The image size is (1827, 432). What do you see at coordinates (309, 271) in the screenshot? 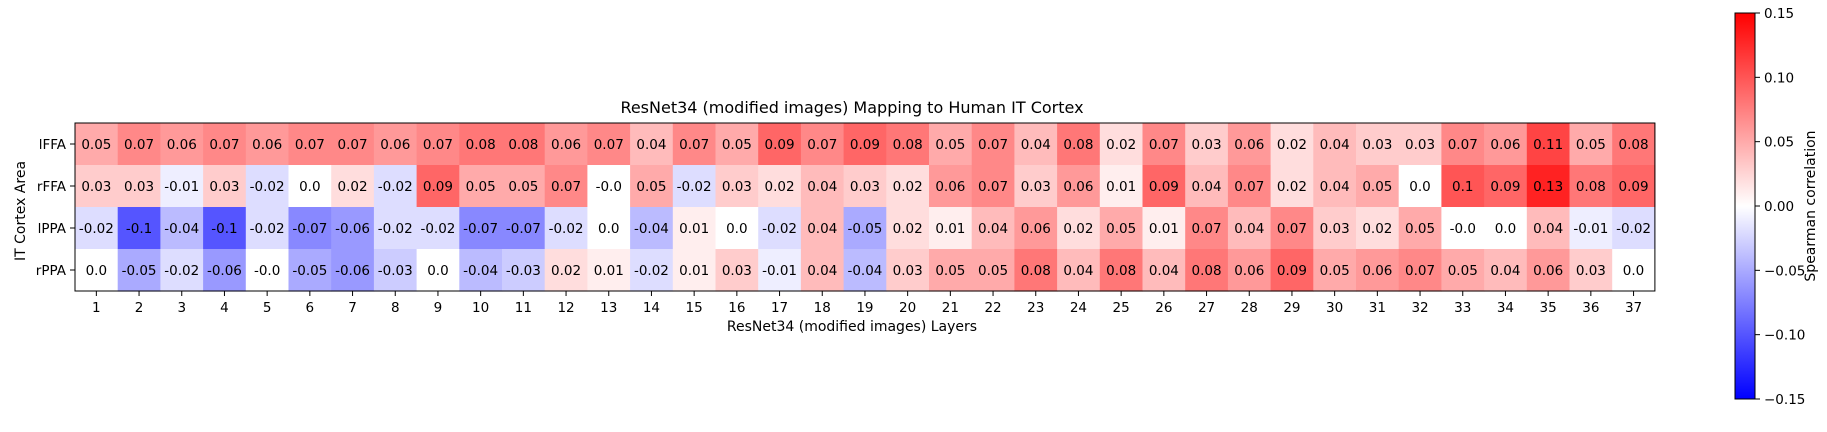
I see `heatmap-cell-label: -0.05` at bounding box center [309, 271].